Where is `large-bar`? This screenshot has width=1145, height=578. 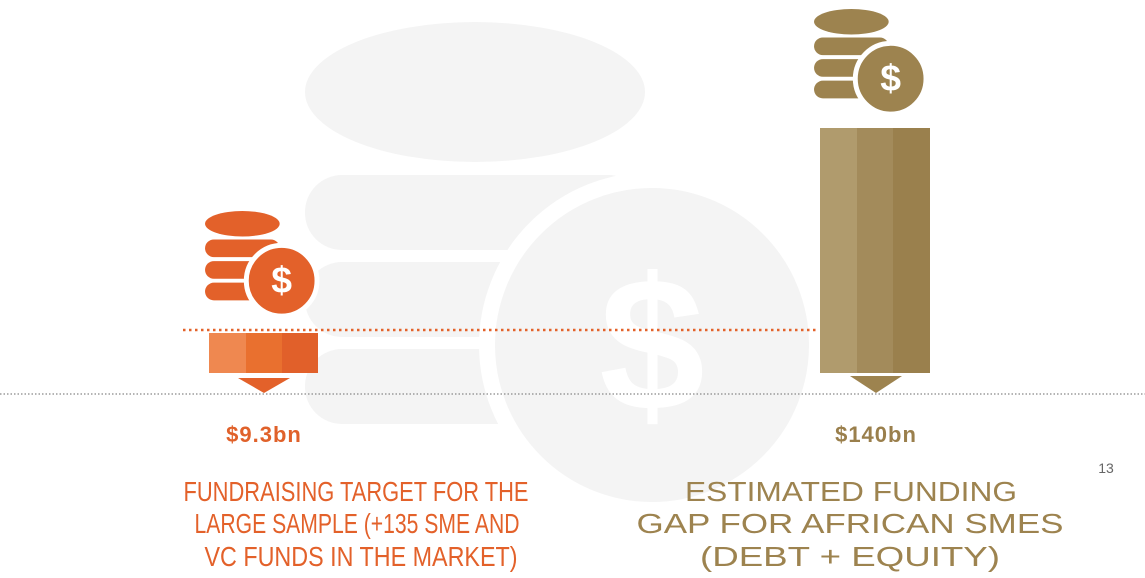 large-bar is located at coordinates (875, 250).